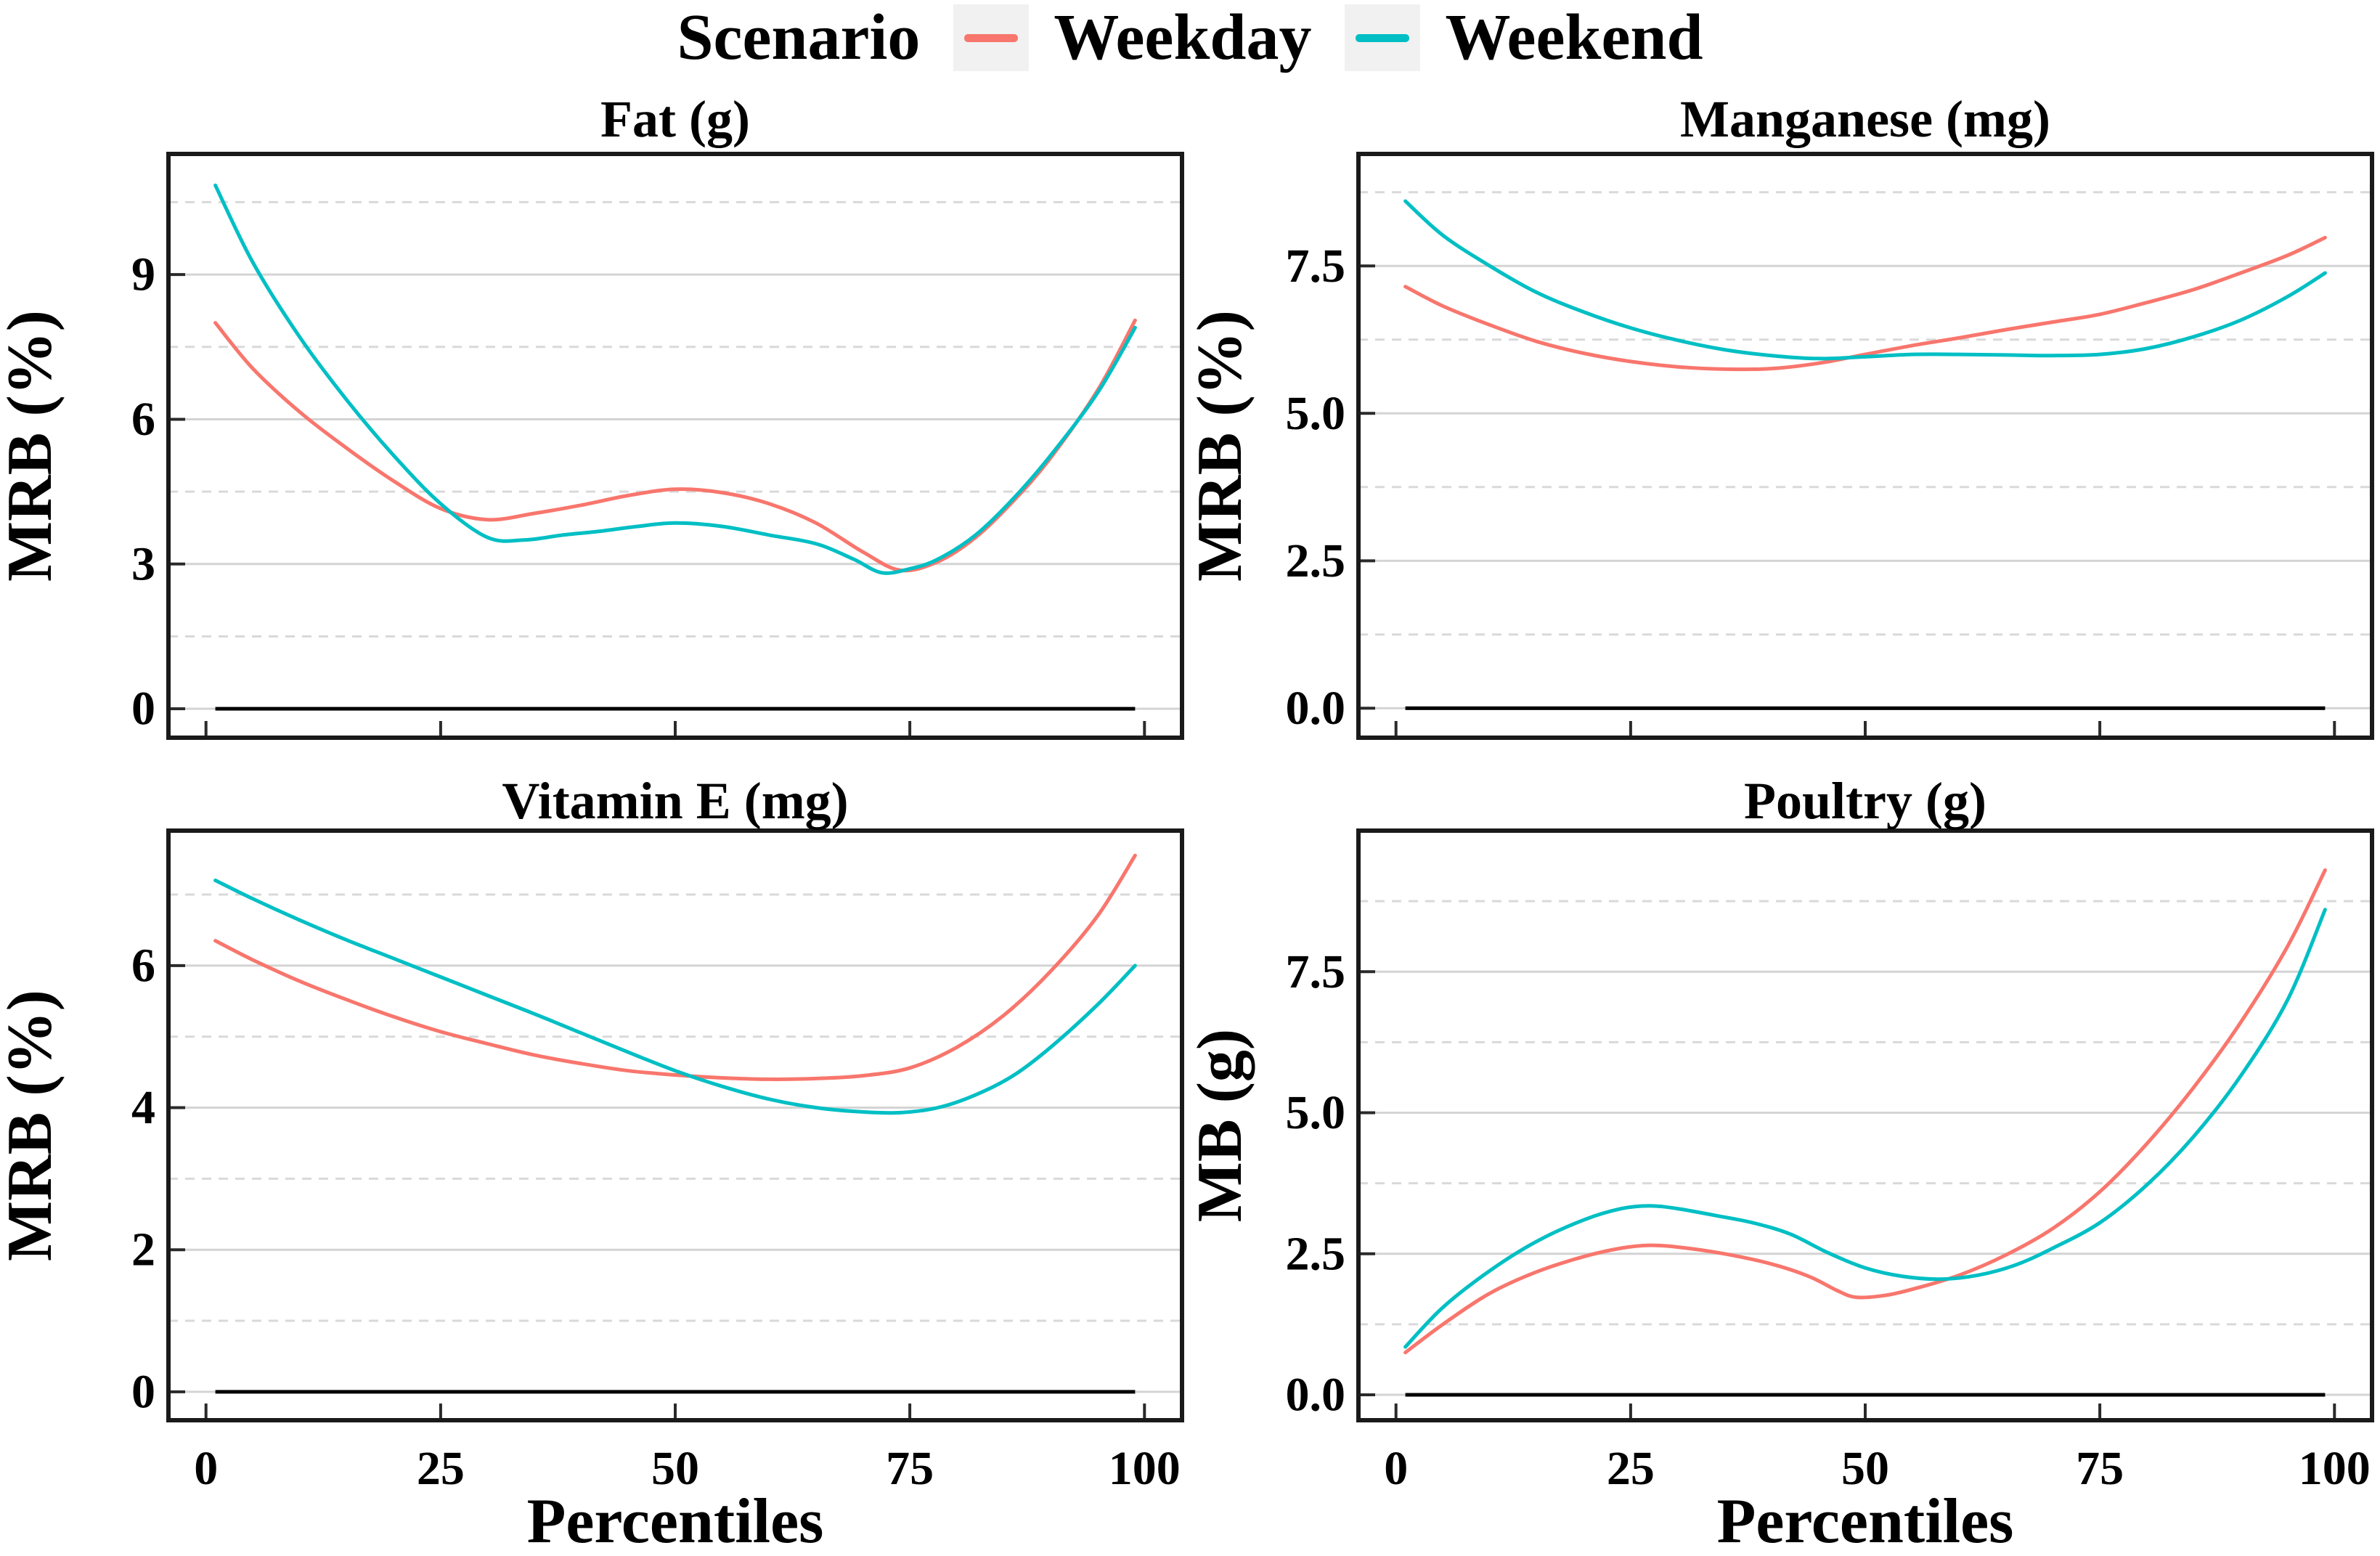 This screenshot has width=2380, height=1556. What do you see at coordinates (143, 1249) in the screenshot?
I see `y-tick-label: 2` at bounding box center [143, 1249].